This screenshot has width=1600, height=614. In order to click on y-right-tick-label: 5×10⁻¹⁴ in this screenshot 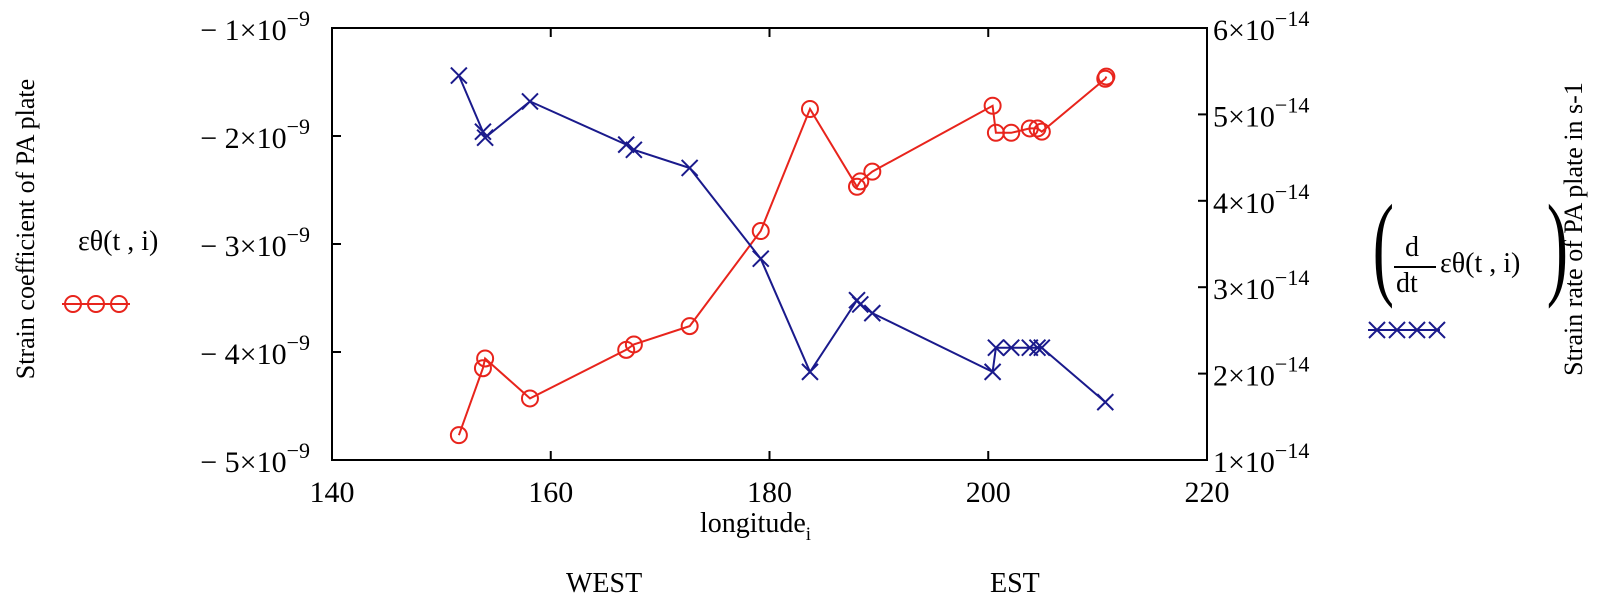, I will do `click(1261, 112)`.